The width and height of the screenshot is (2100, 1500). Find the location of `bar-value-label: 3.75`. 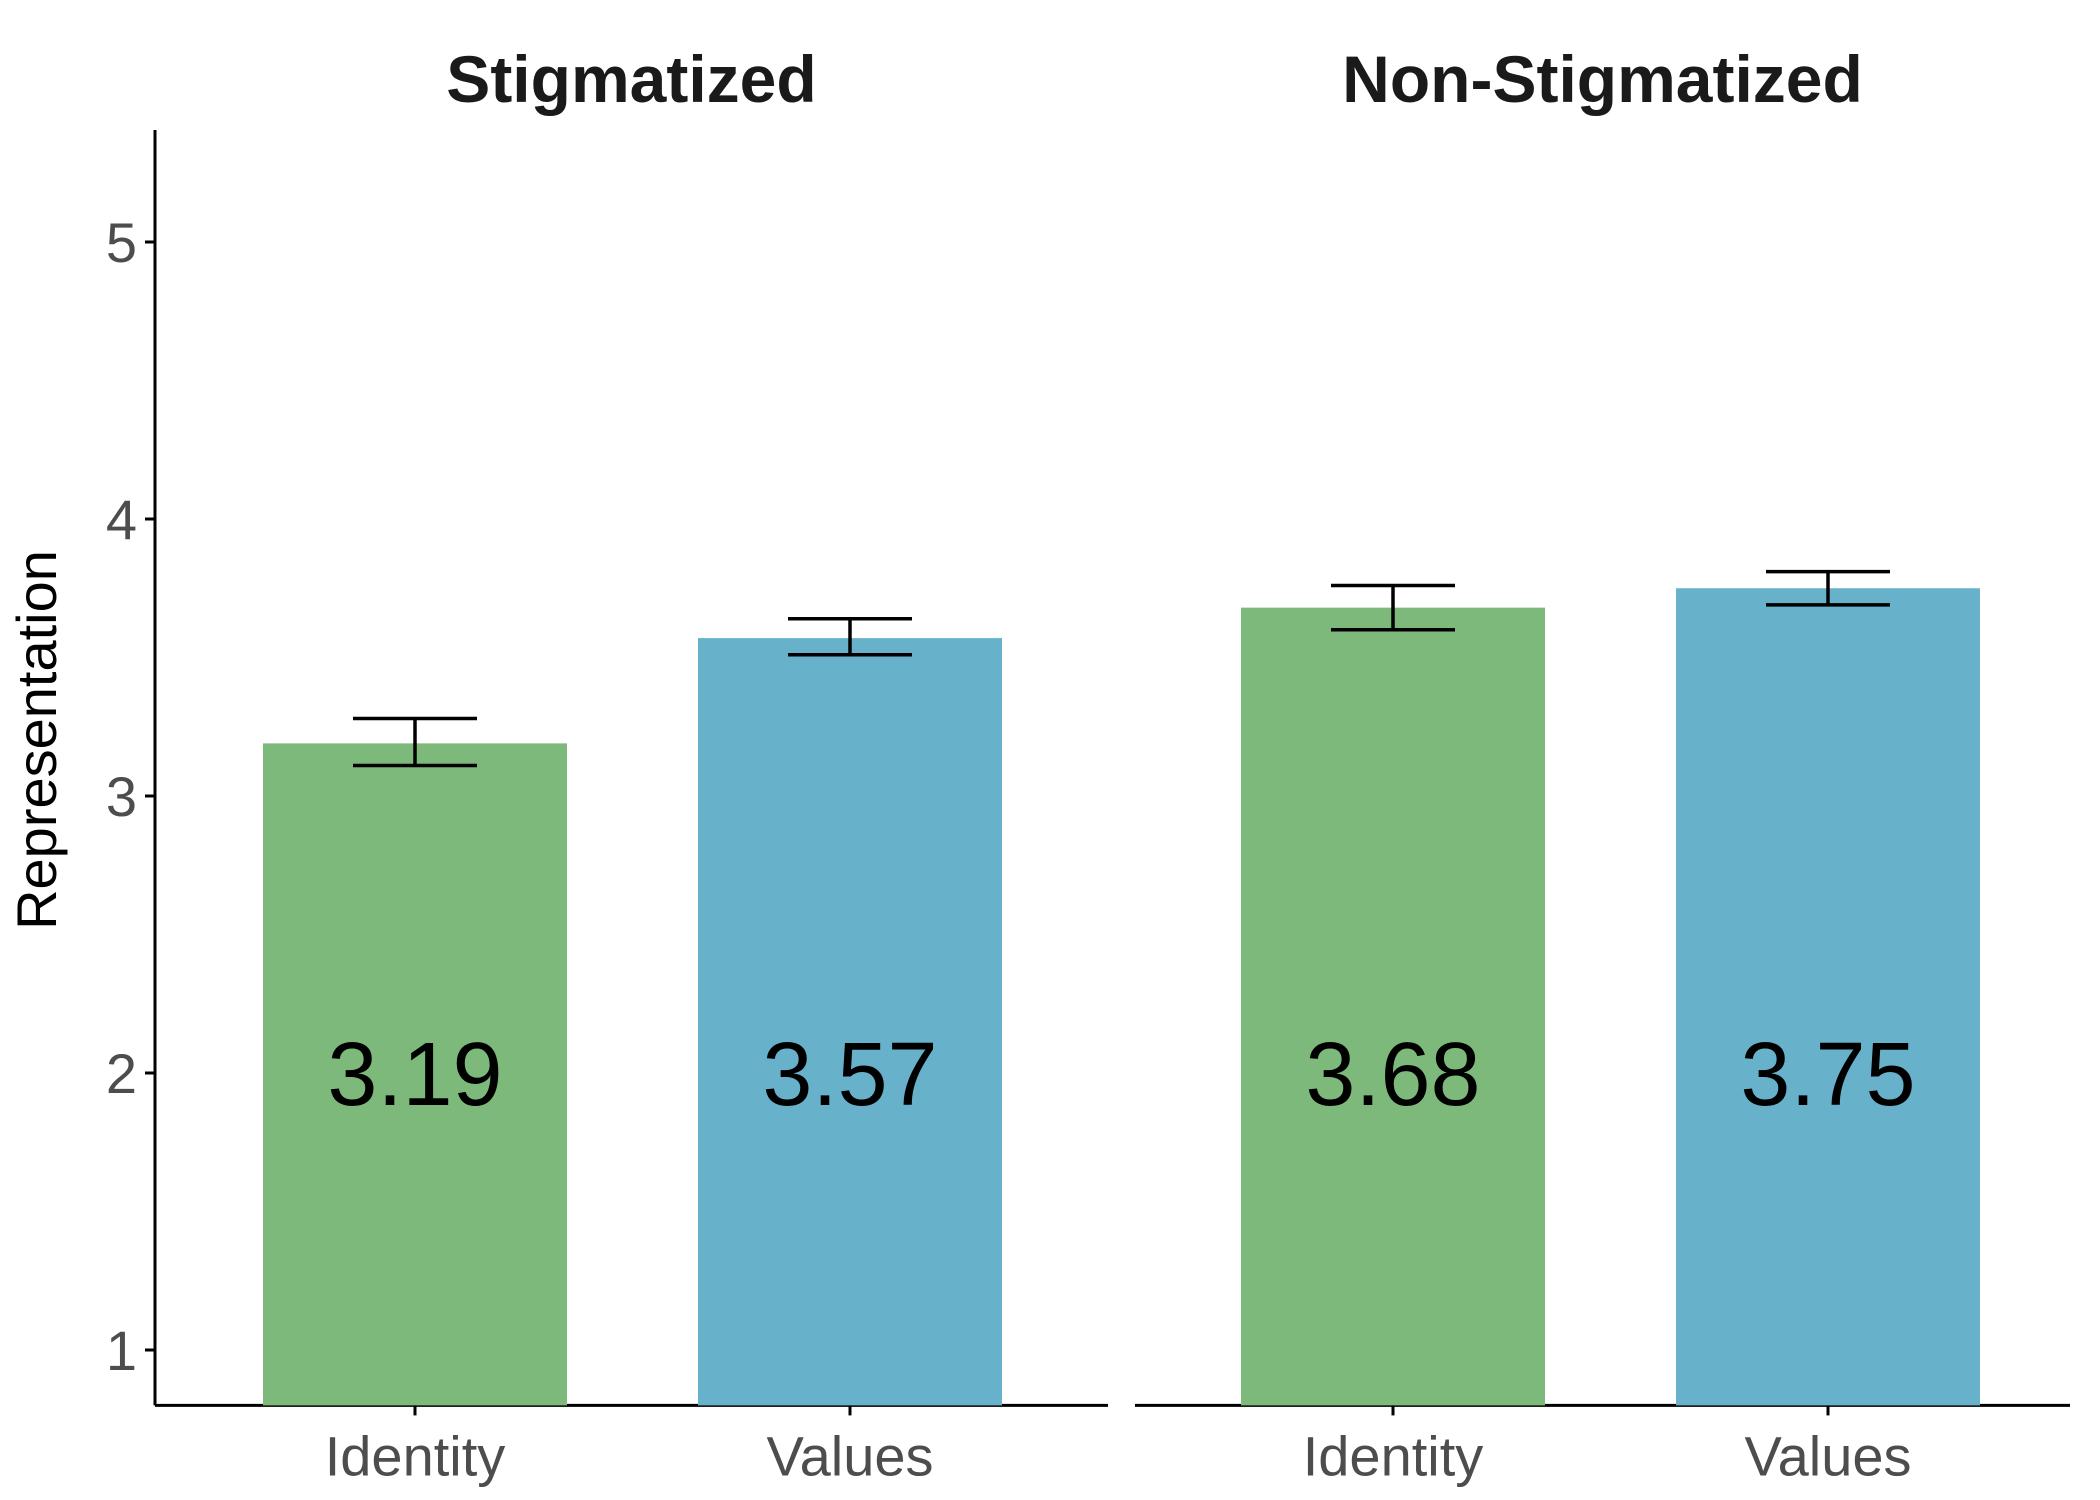

bar-value-label: 3.75 is located at coordinates (1827, 1075).